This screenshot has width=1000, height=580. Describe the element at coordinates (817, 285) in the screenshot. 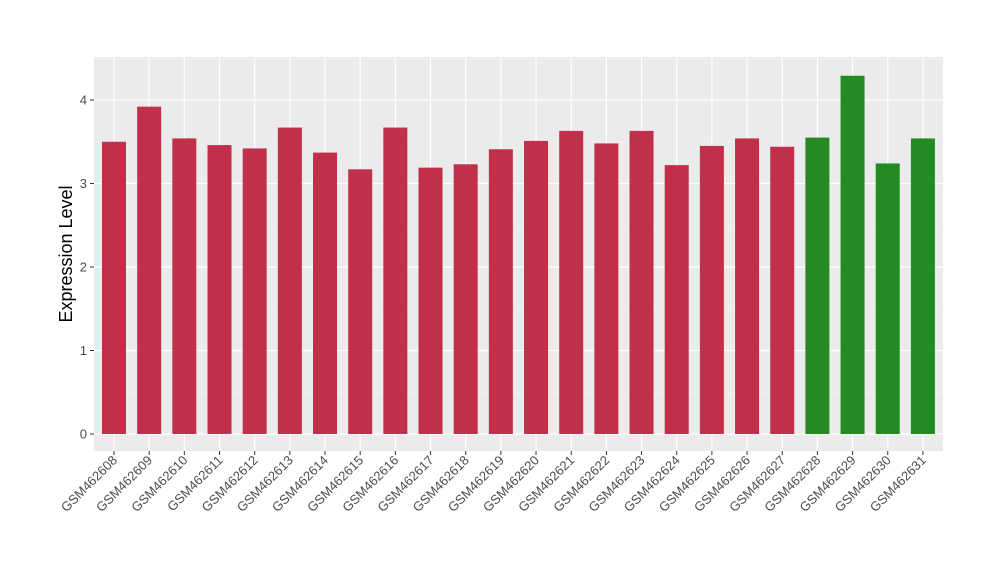

I see `bar-GSM462628` at that location.